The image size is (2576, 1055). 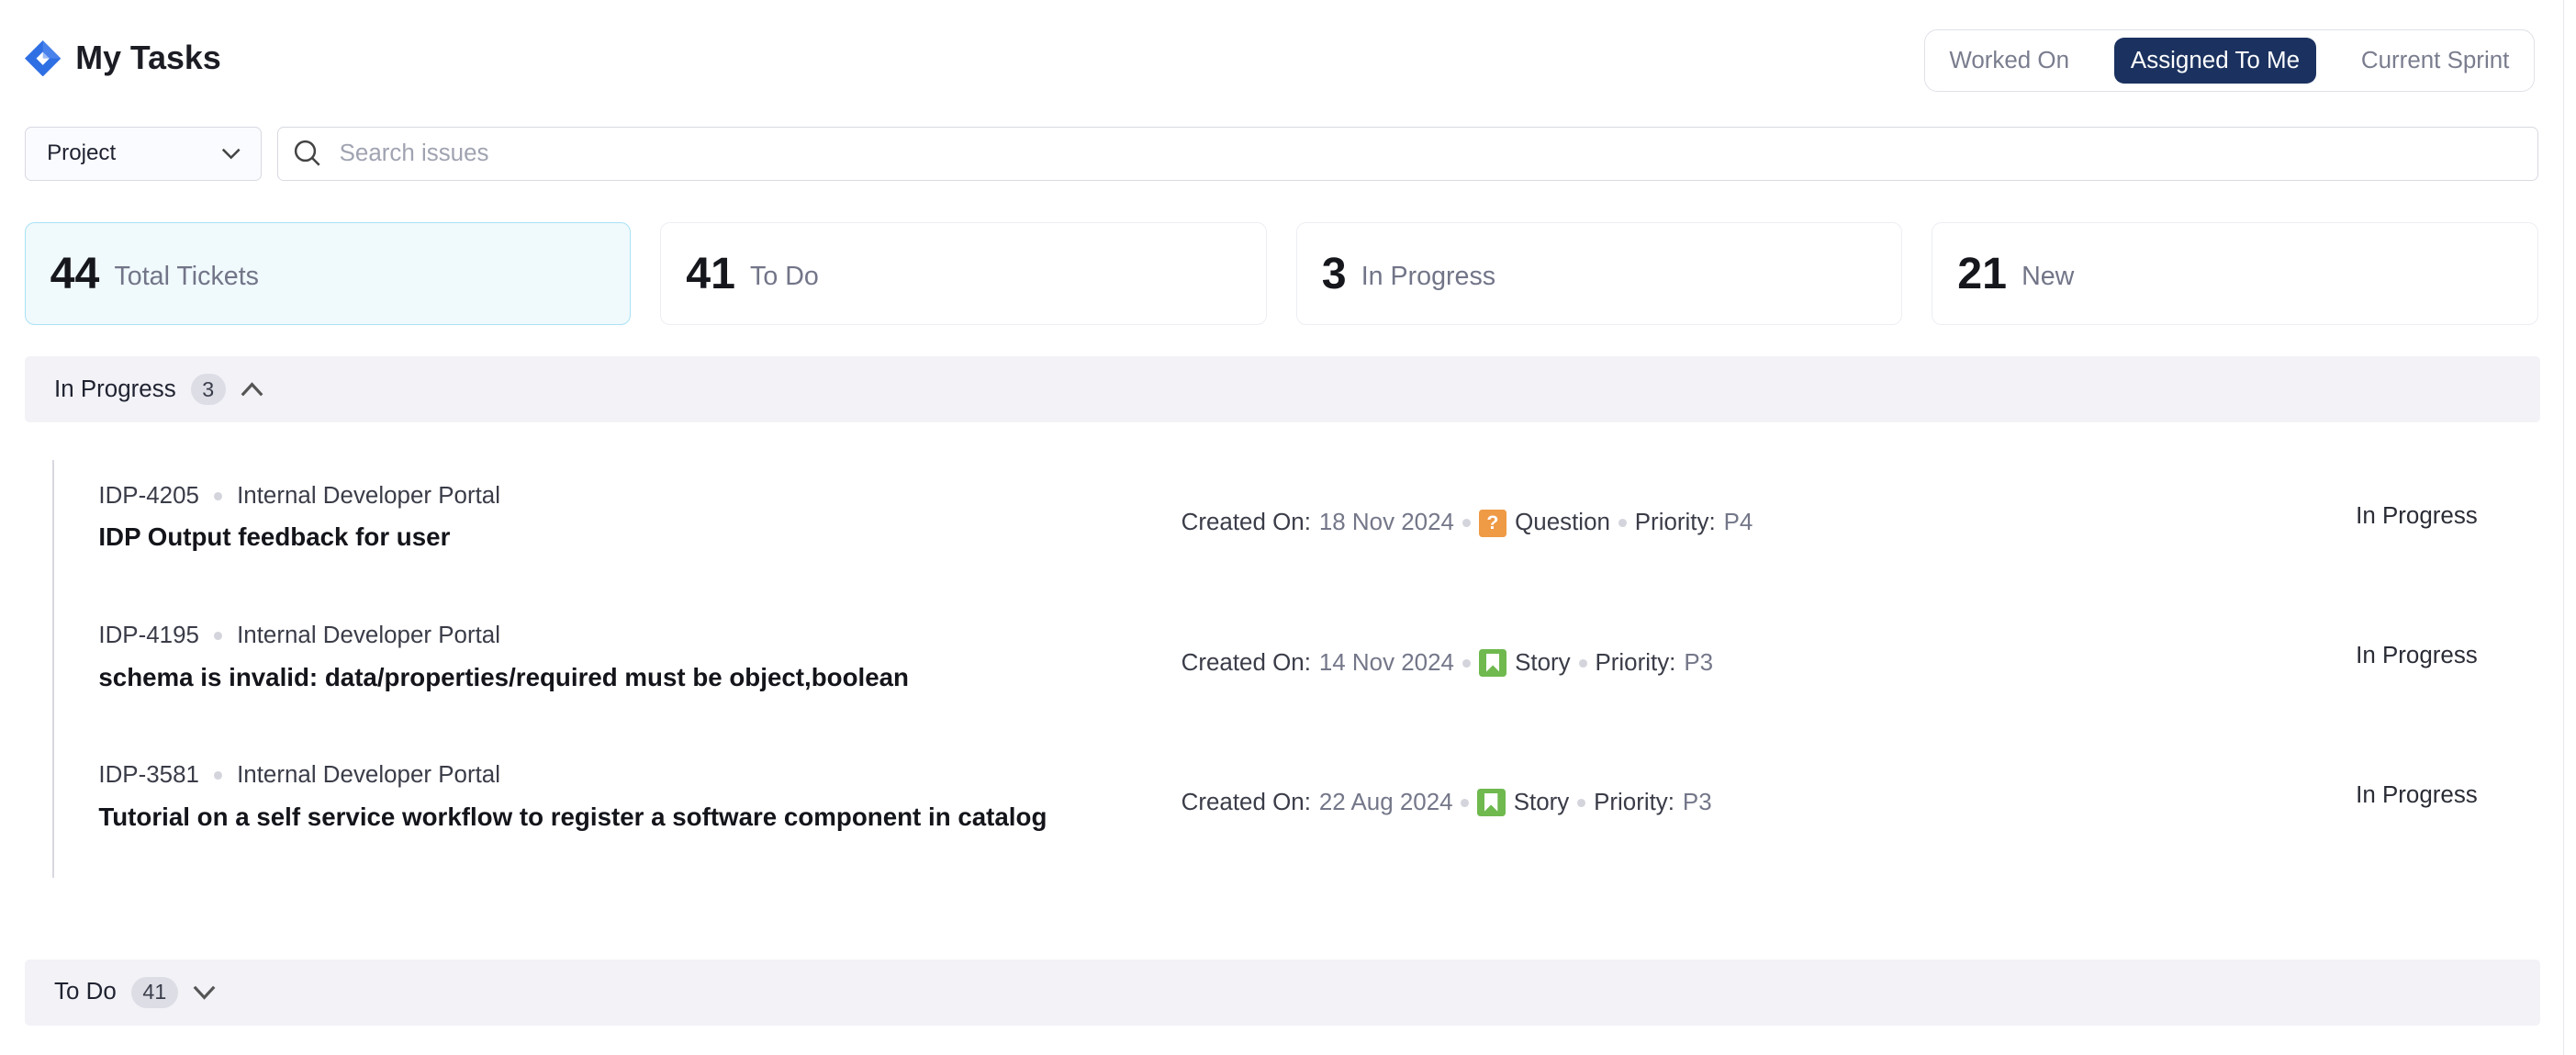 What do you see at coordinates (208, 390) in the screenshot?
I see `section-count-badge: 3` at bounding box center [208, 390].